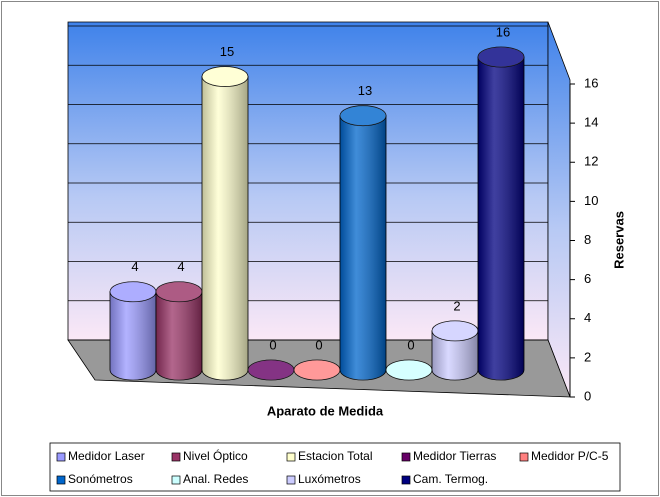  Describe the element at coordinates (591, 200) in the screenshot. I see `y-tick-label: 10` at that location.